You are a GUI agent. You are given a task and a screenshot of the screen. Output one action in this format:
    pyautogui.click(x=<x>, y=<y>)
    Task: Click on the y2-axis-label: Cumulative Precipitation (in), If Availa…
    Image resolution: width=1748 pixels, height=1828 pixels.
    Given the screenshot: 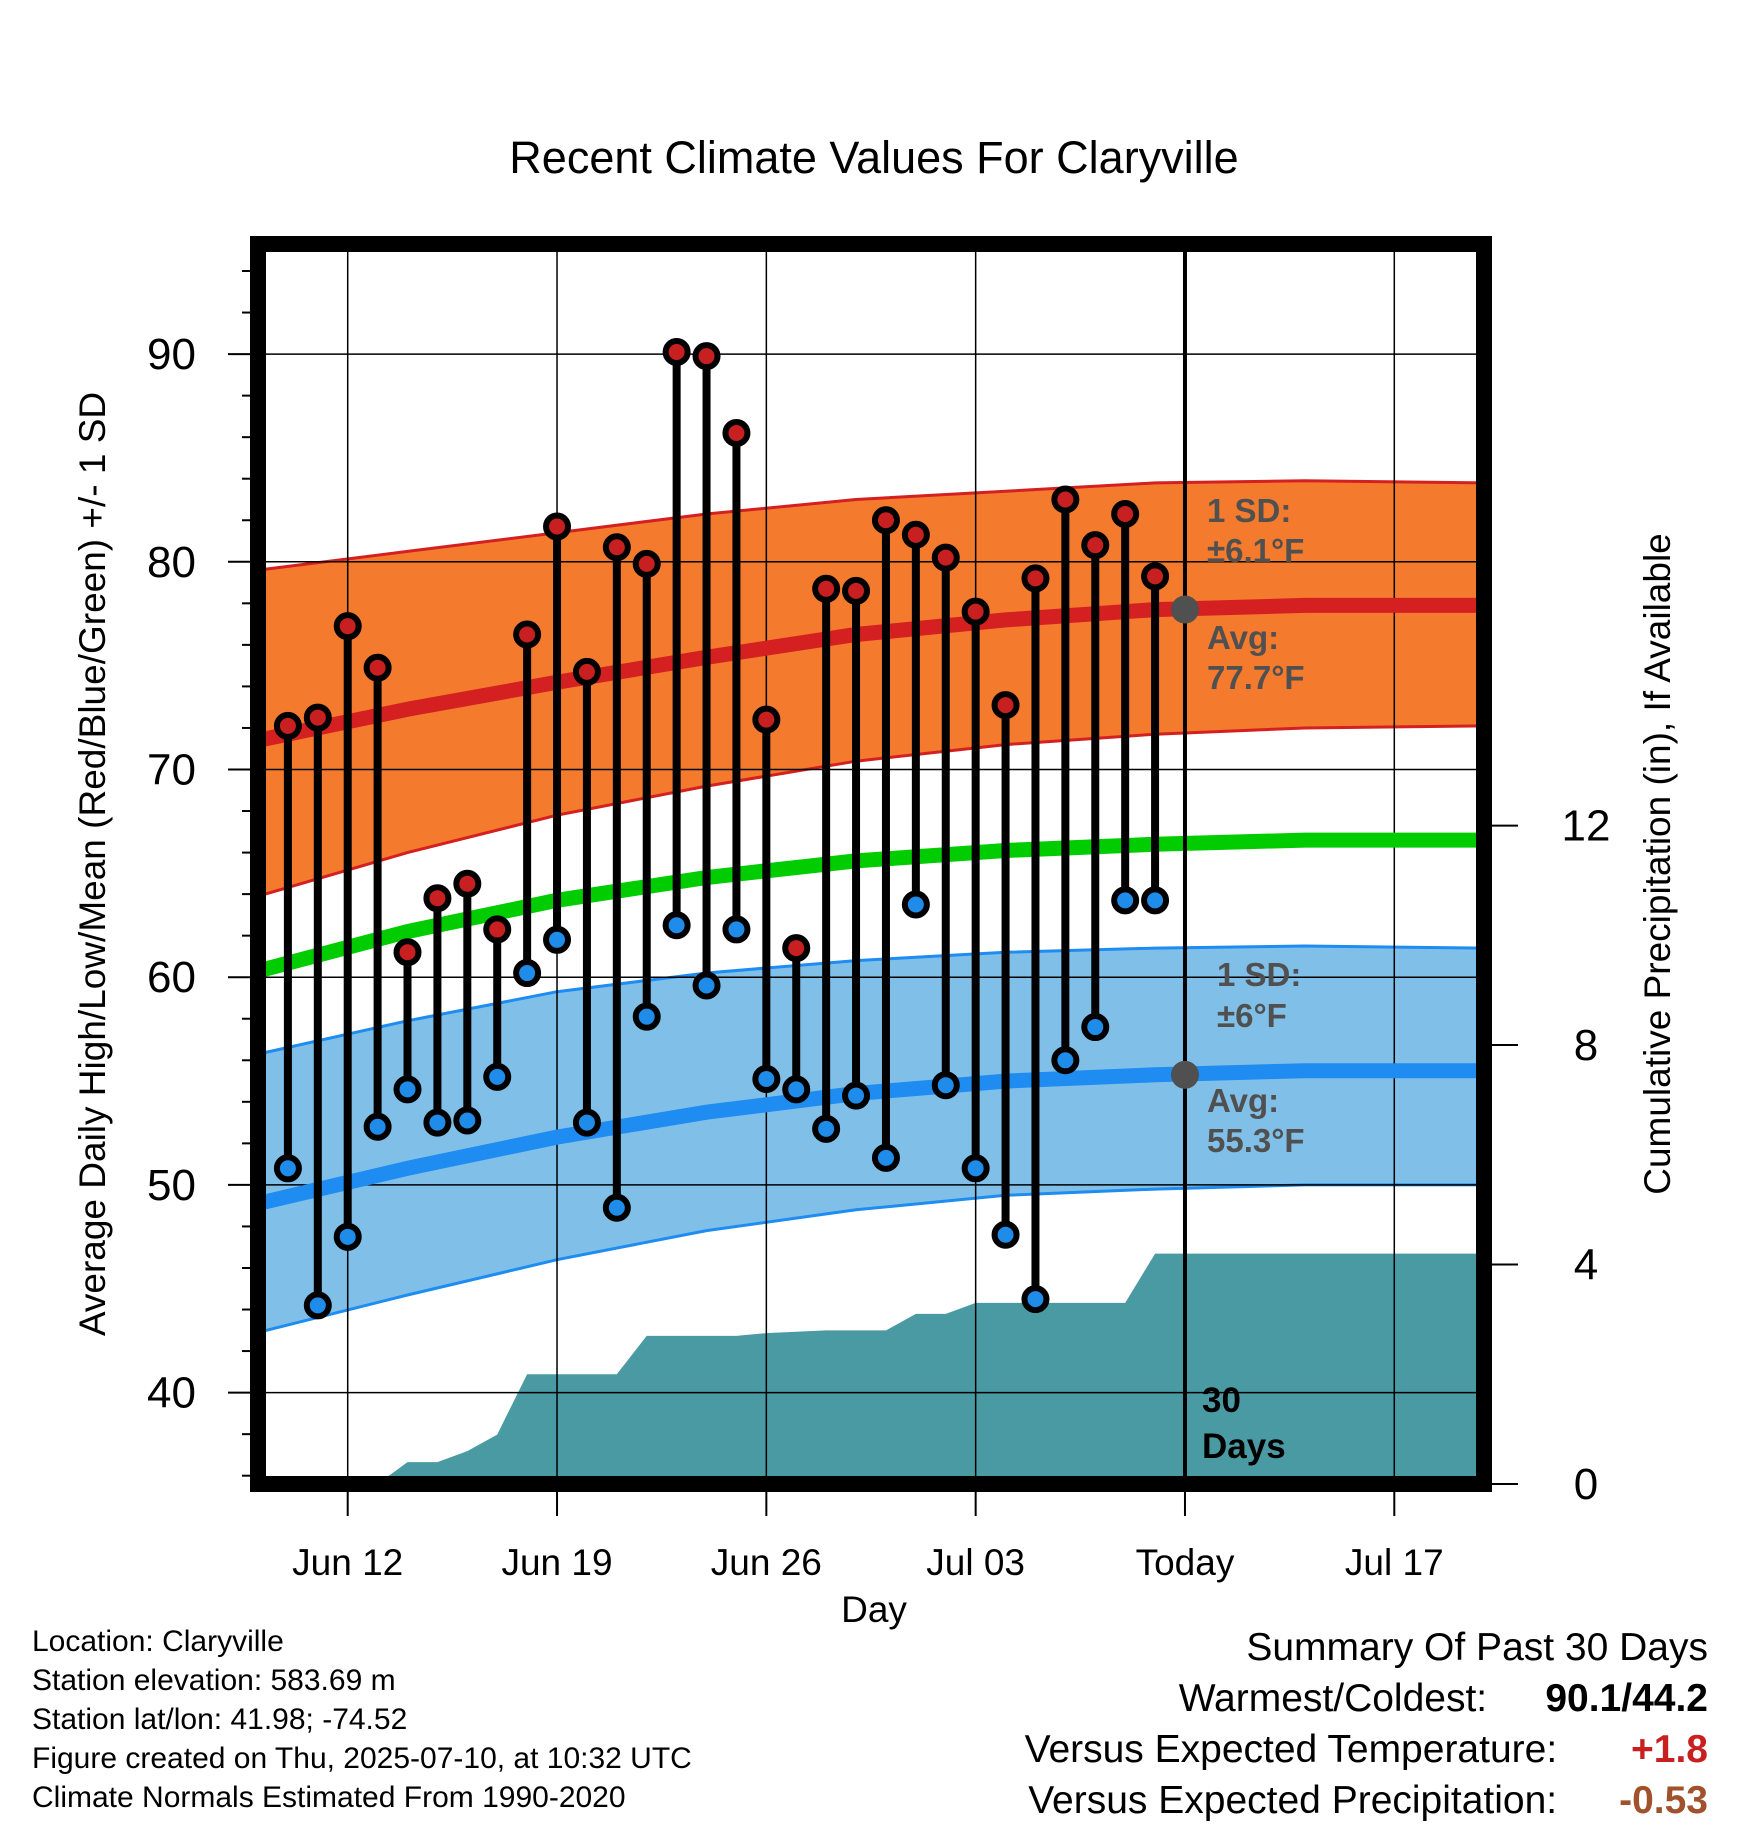 What is the action you would take?
    pyautogui.click(x=1657, y=864)
    